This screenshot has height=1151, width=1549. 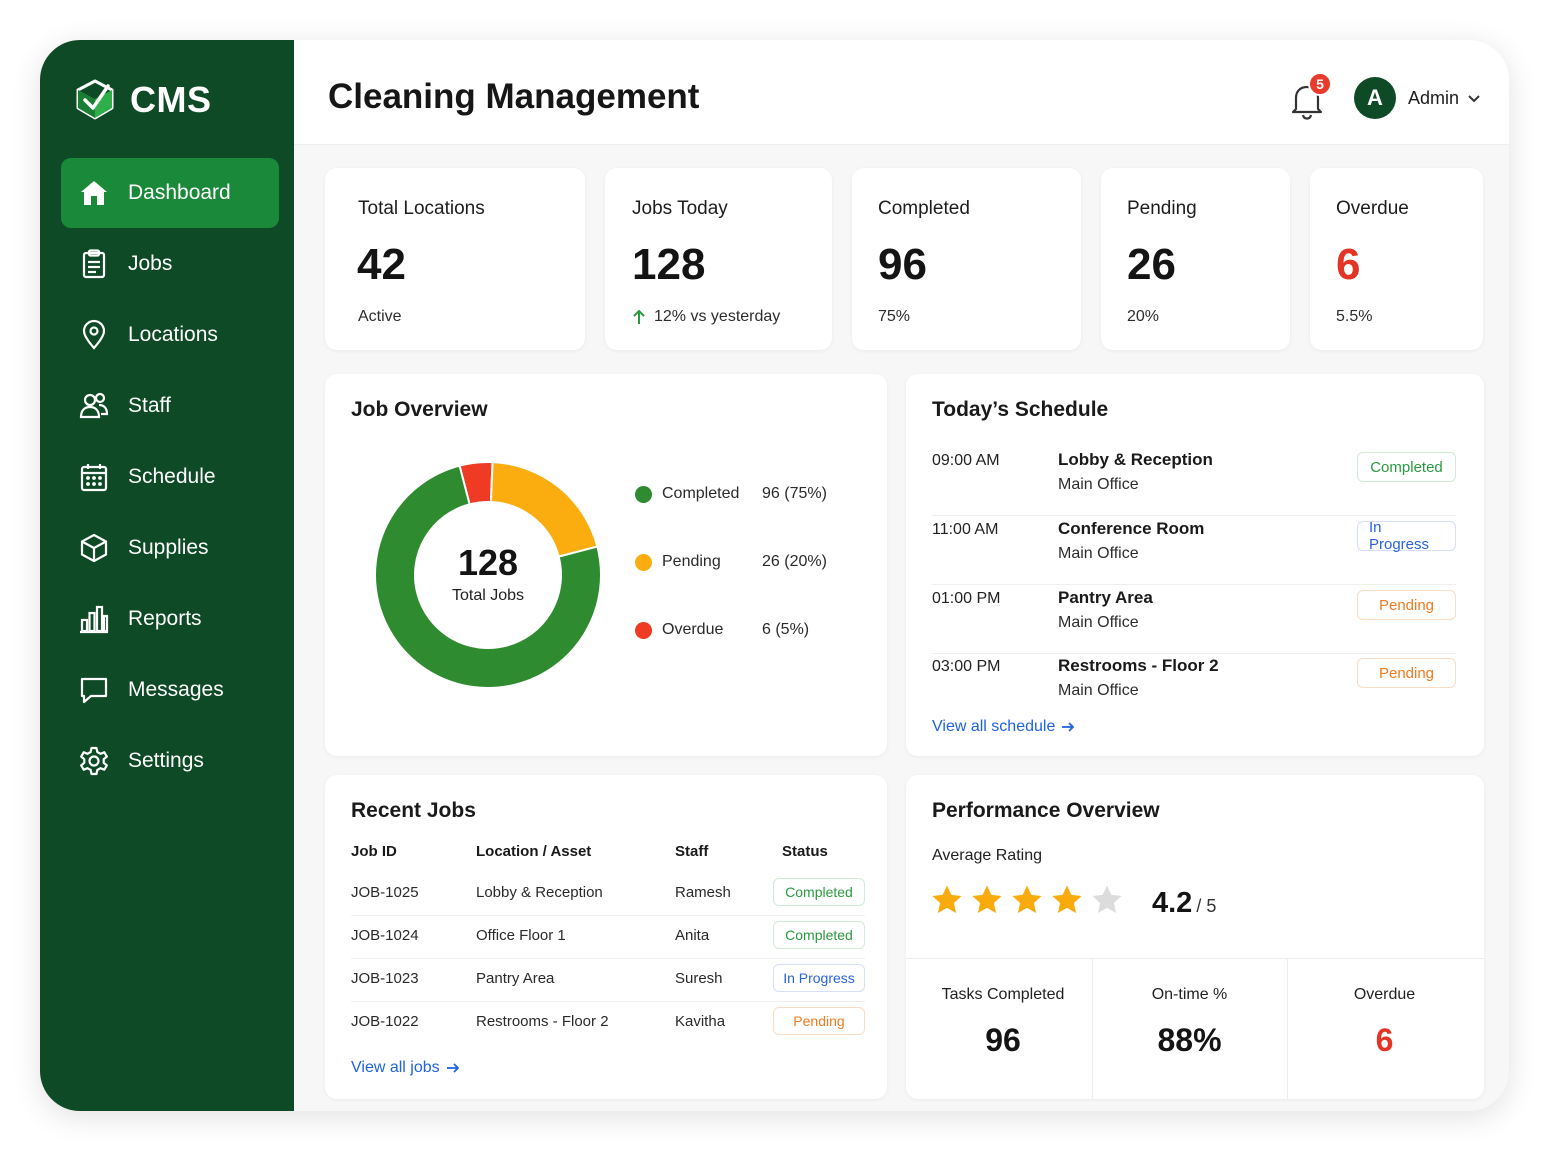 What do you see at coordinates (94, 690) in the screenshot?
I see `message-icon` at bounding box center [94, 690].